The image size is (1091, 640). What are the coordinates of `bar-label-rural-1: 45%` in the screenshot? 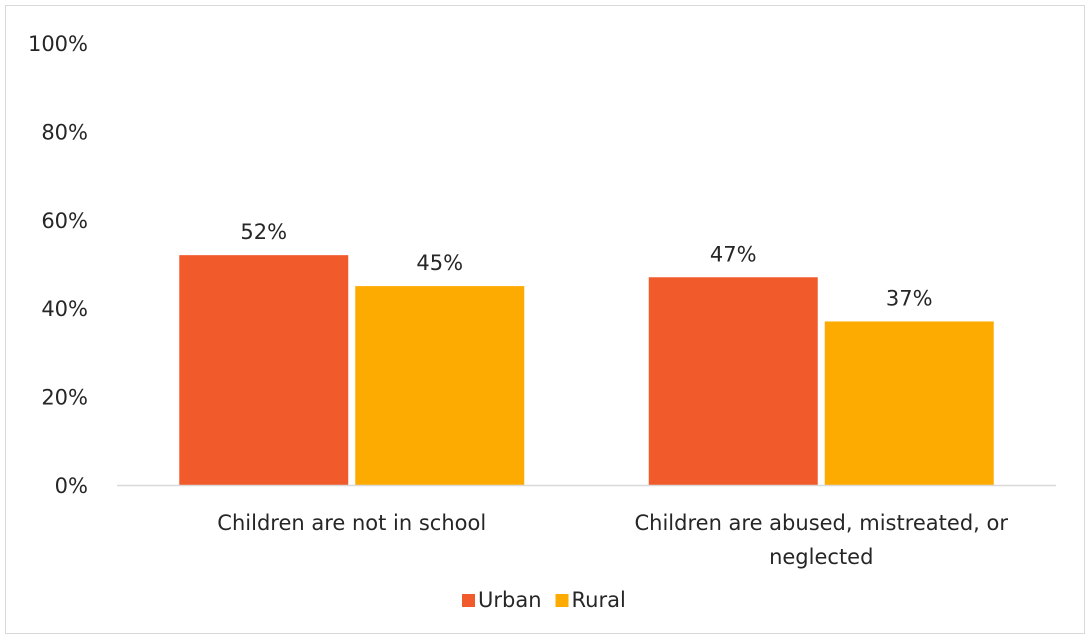 It's located at (439, 263).